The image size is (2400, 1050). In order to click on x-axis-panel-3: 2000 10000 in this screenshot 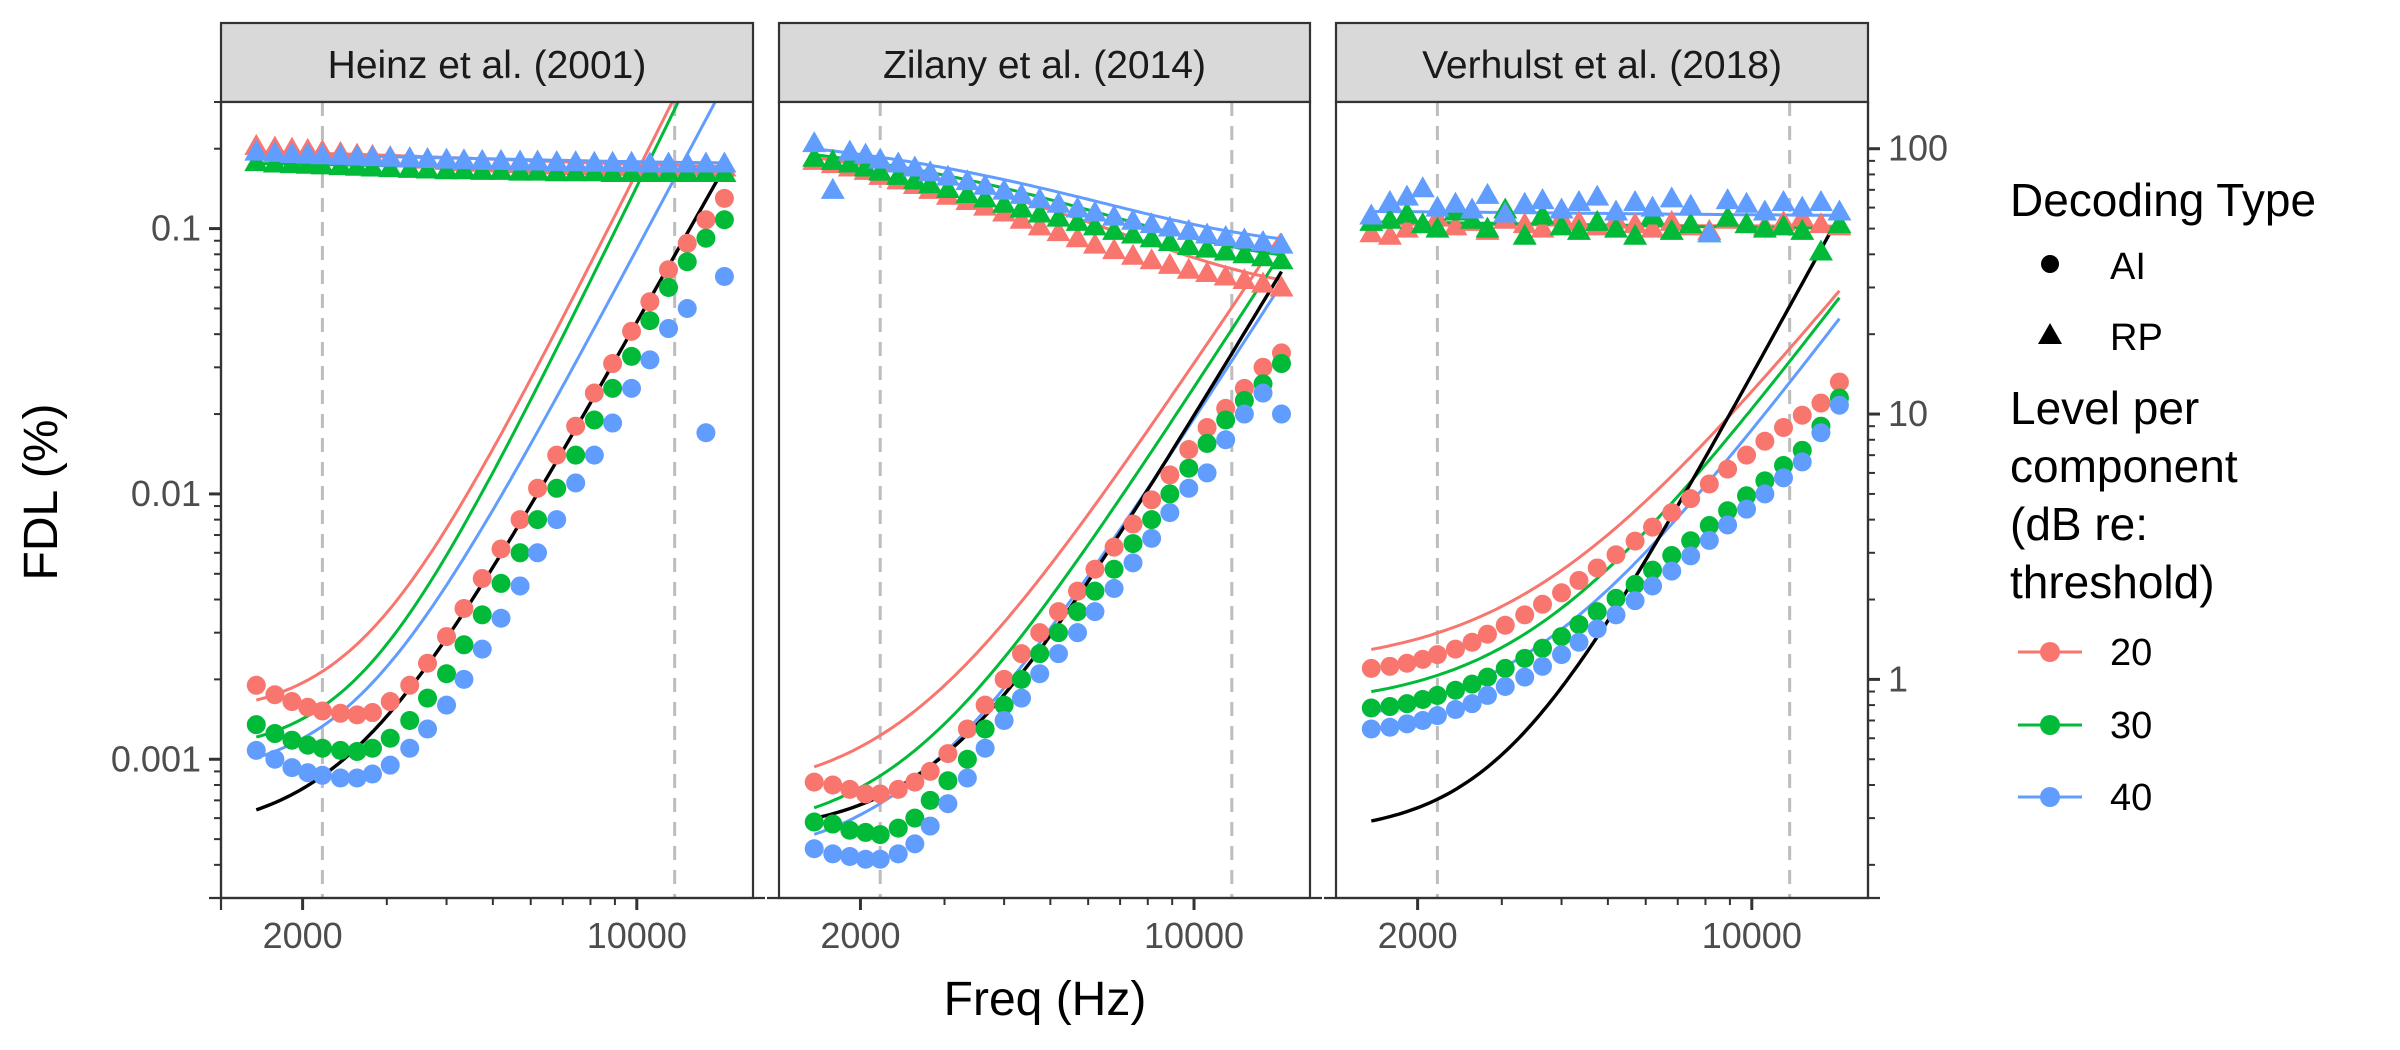, I will do `click(1602, 926)`.